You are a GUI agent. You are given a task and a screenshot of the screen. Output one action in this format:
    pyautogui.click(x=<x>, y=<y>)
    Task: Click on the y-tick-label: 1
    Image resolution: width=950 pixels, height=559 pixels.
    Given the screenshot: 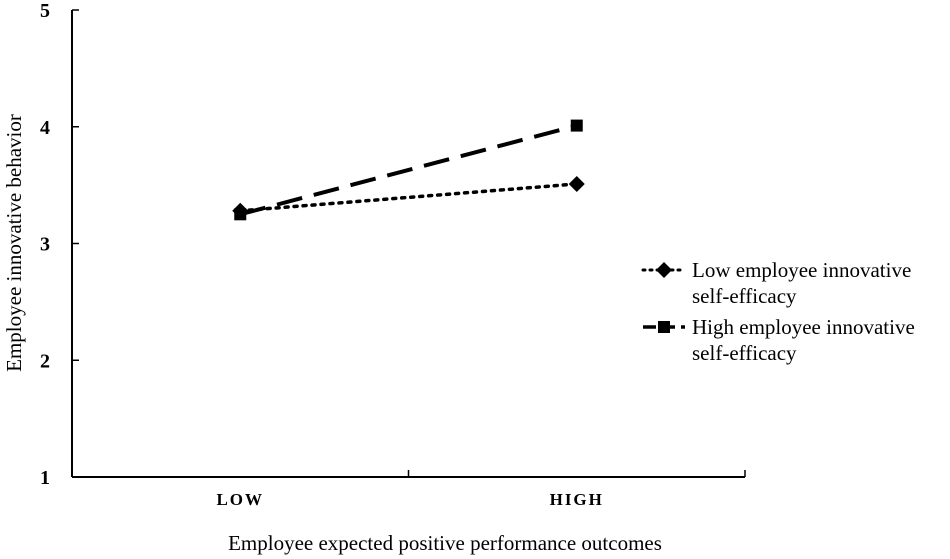 What is the action you would take?
    pyautogui.click(x=45, y=478)
    